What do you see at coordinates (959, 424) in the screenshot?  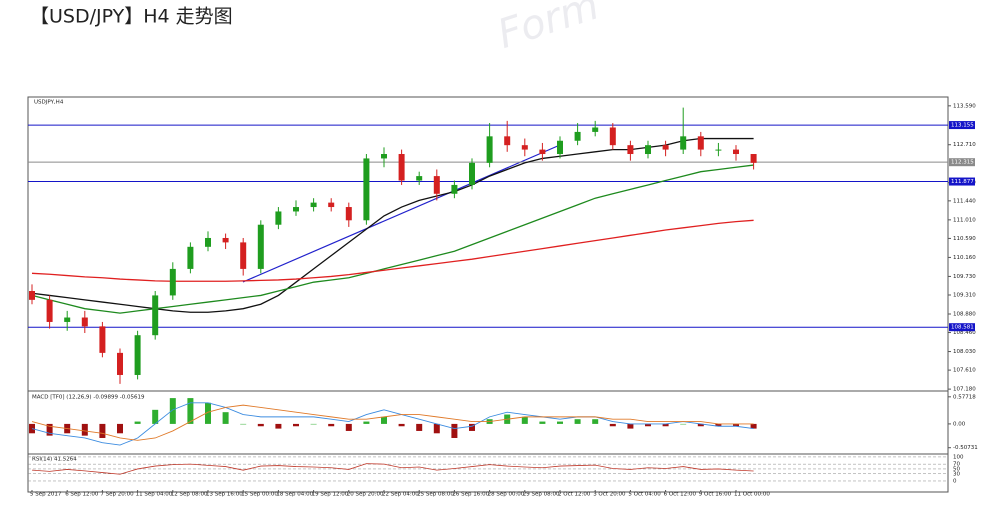 I see `y-tick-label: 0.00` at bounding box center [959, 424].